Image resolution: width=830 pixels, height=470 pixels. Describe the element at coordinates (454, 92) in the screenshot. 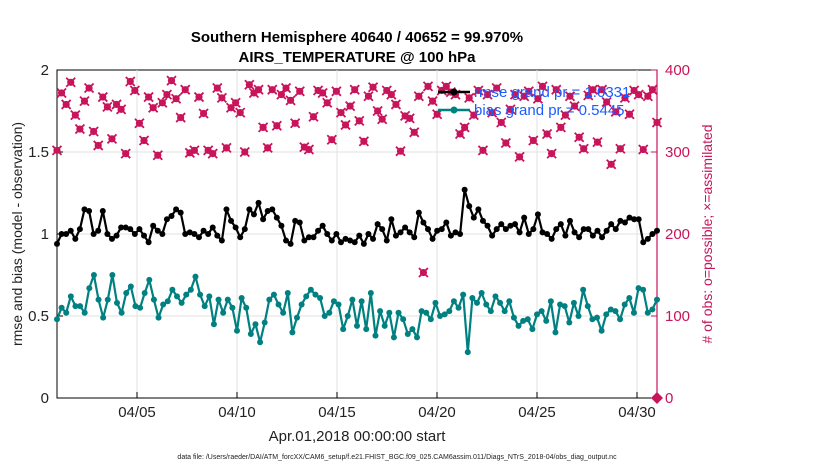

I see `legend-marker-rmse` at that location.